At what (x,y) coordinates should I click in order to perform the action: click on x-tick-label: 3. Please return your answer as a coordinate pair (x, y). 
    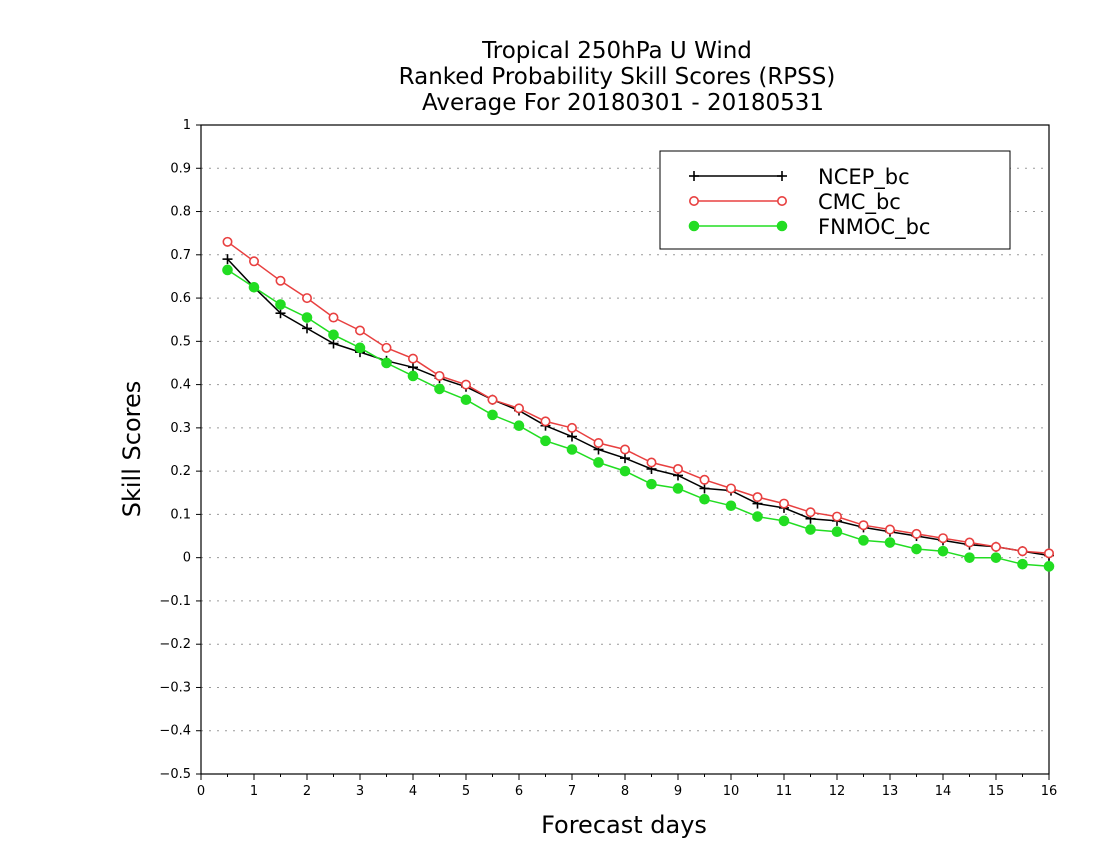
    Looking at the image, I should click on (360, 791).